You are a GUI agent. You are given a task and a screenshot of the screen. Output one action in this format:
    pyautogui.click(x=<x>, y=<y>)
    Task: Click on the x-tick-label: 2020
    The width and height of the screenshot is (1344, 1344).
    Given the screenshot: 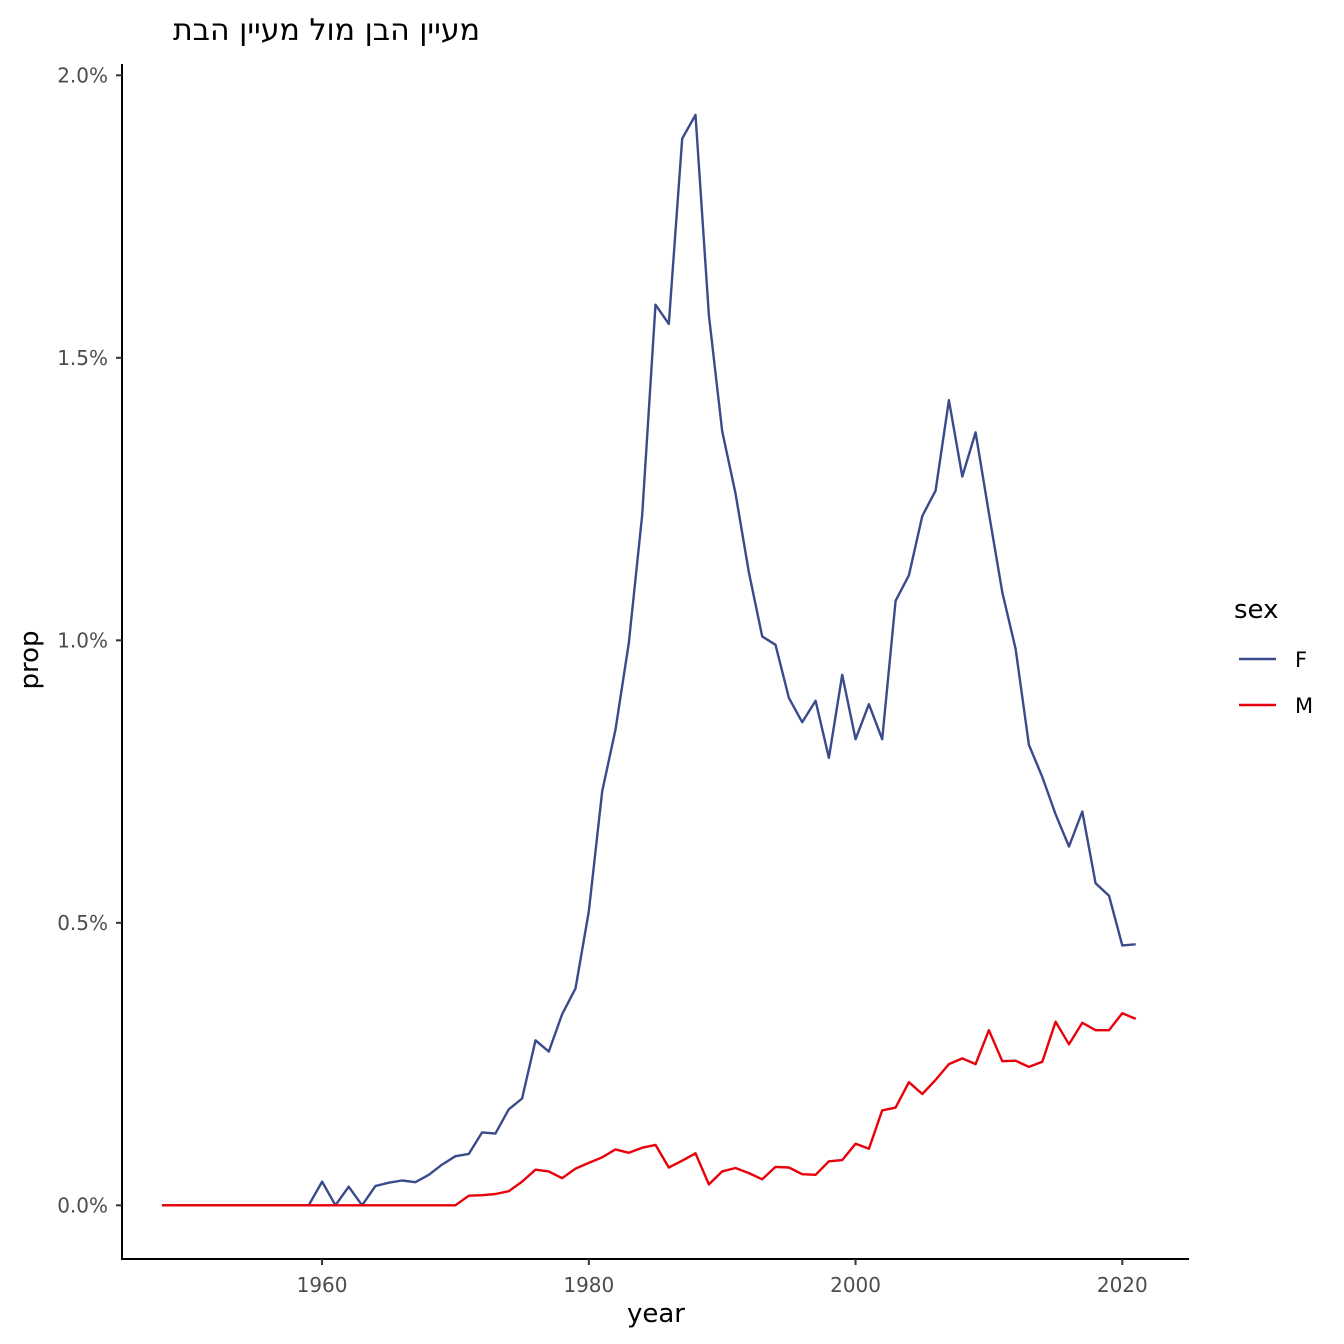 What is the action you would take?
    pyautogui.click(x=1122, y=1285)
    